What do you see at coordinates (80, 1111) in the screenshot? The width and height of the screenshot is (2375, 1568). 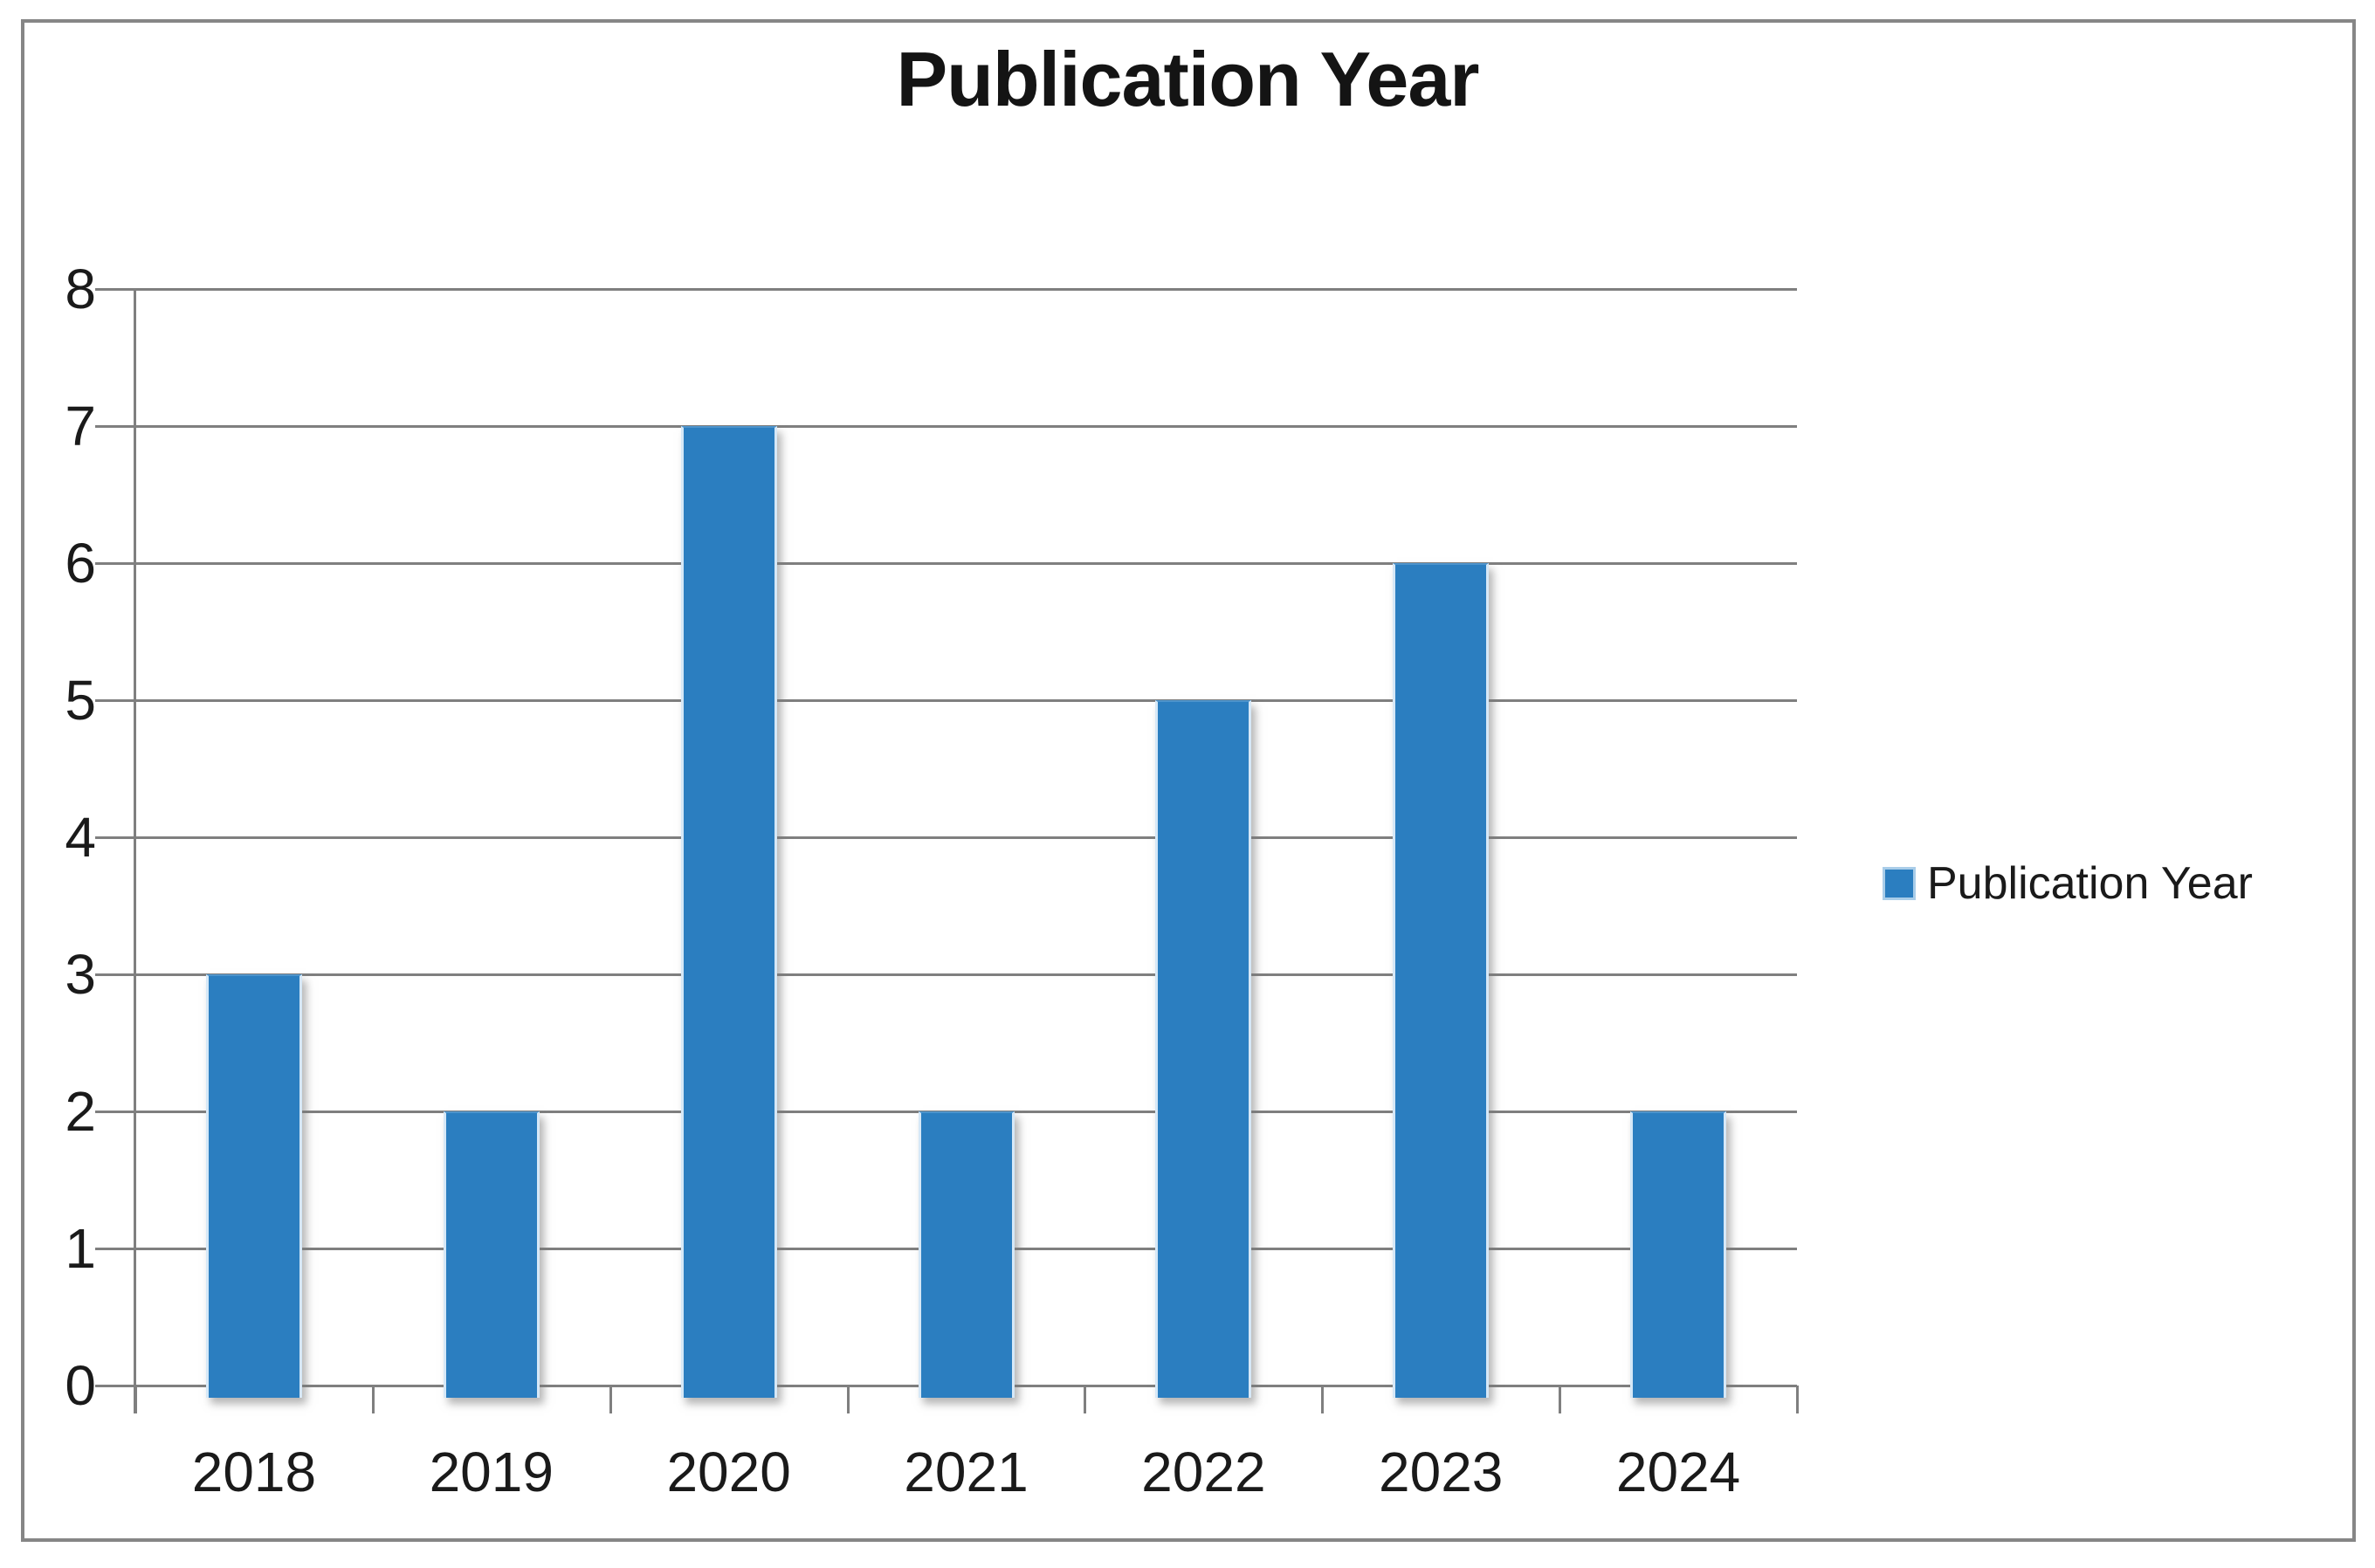 I see `y-axis-label-2: 2` at bounding box center [80, 1111].